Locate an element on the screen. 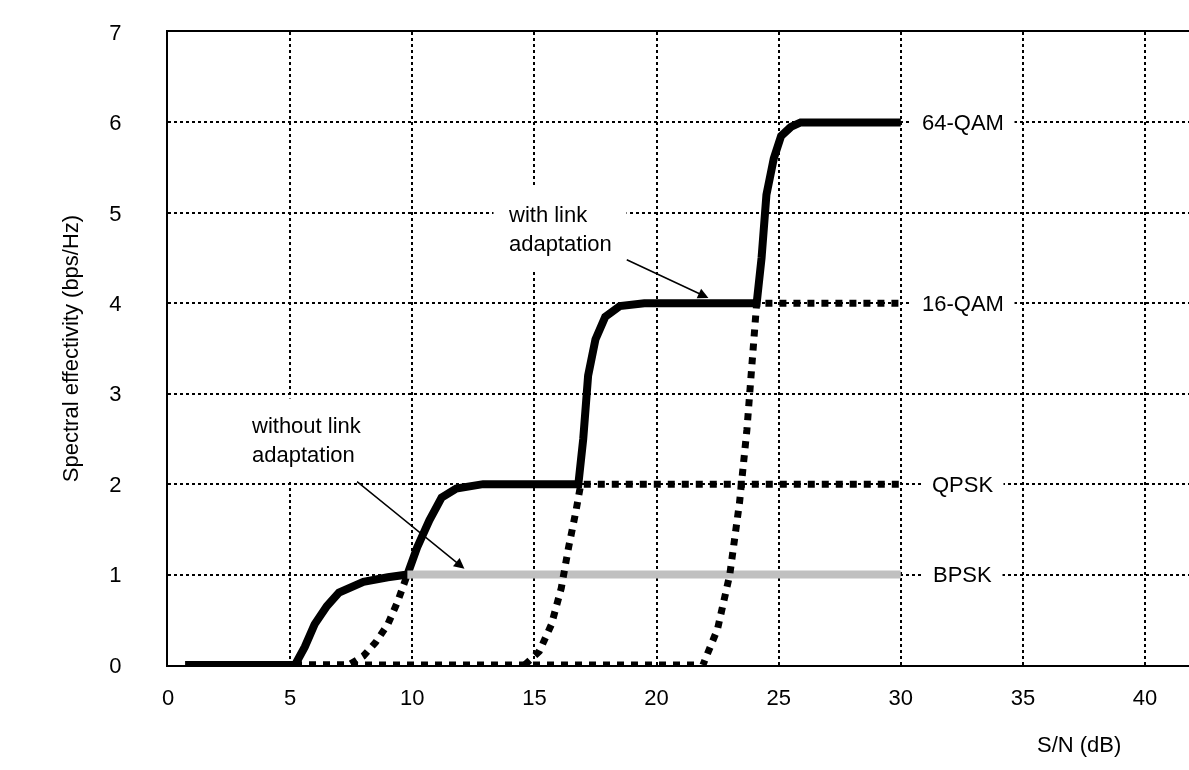  y-tick-label: 1 is located at coordinates (115, 575).